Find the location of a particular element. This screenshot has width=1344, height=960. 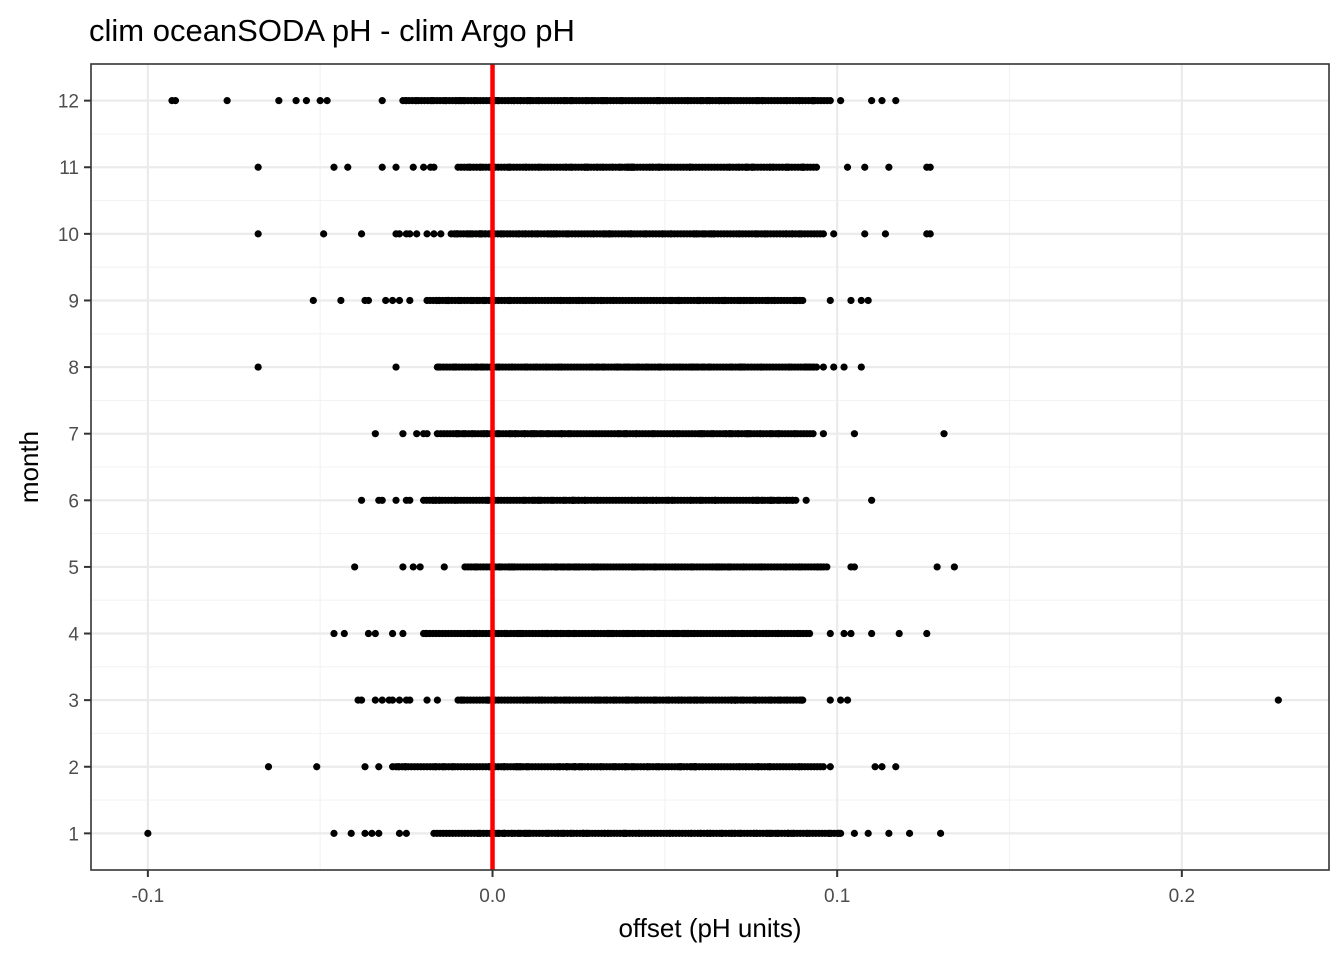

y-tick-label: 4 is located at coordinates (73, 635).